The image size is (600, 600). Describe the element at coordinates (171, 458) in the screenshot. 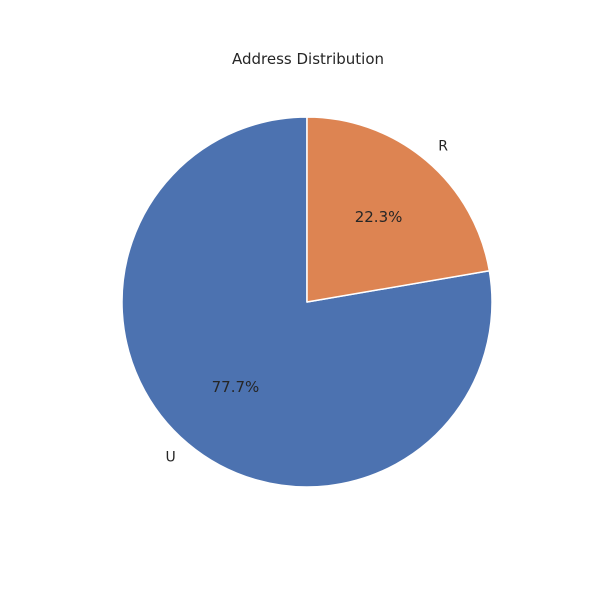

I see `slice-label-u: U` at that location.